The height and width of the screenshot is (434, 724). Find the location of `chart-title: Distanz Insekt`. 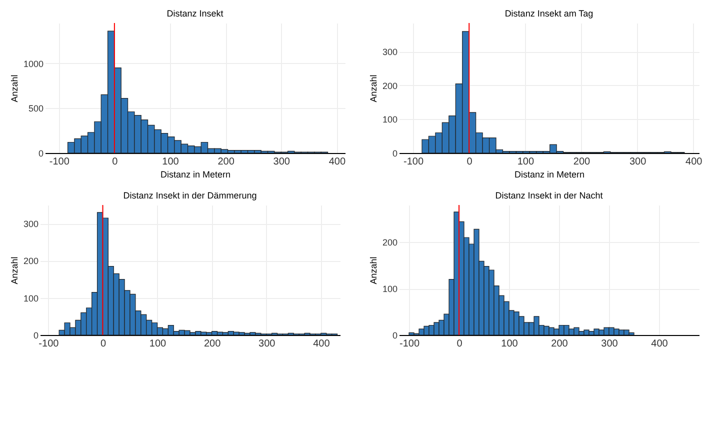

chart-title: Distanz Insekt is located at coordinates (195, 13).